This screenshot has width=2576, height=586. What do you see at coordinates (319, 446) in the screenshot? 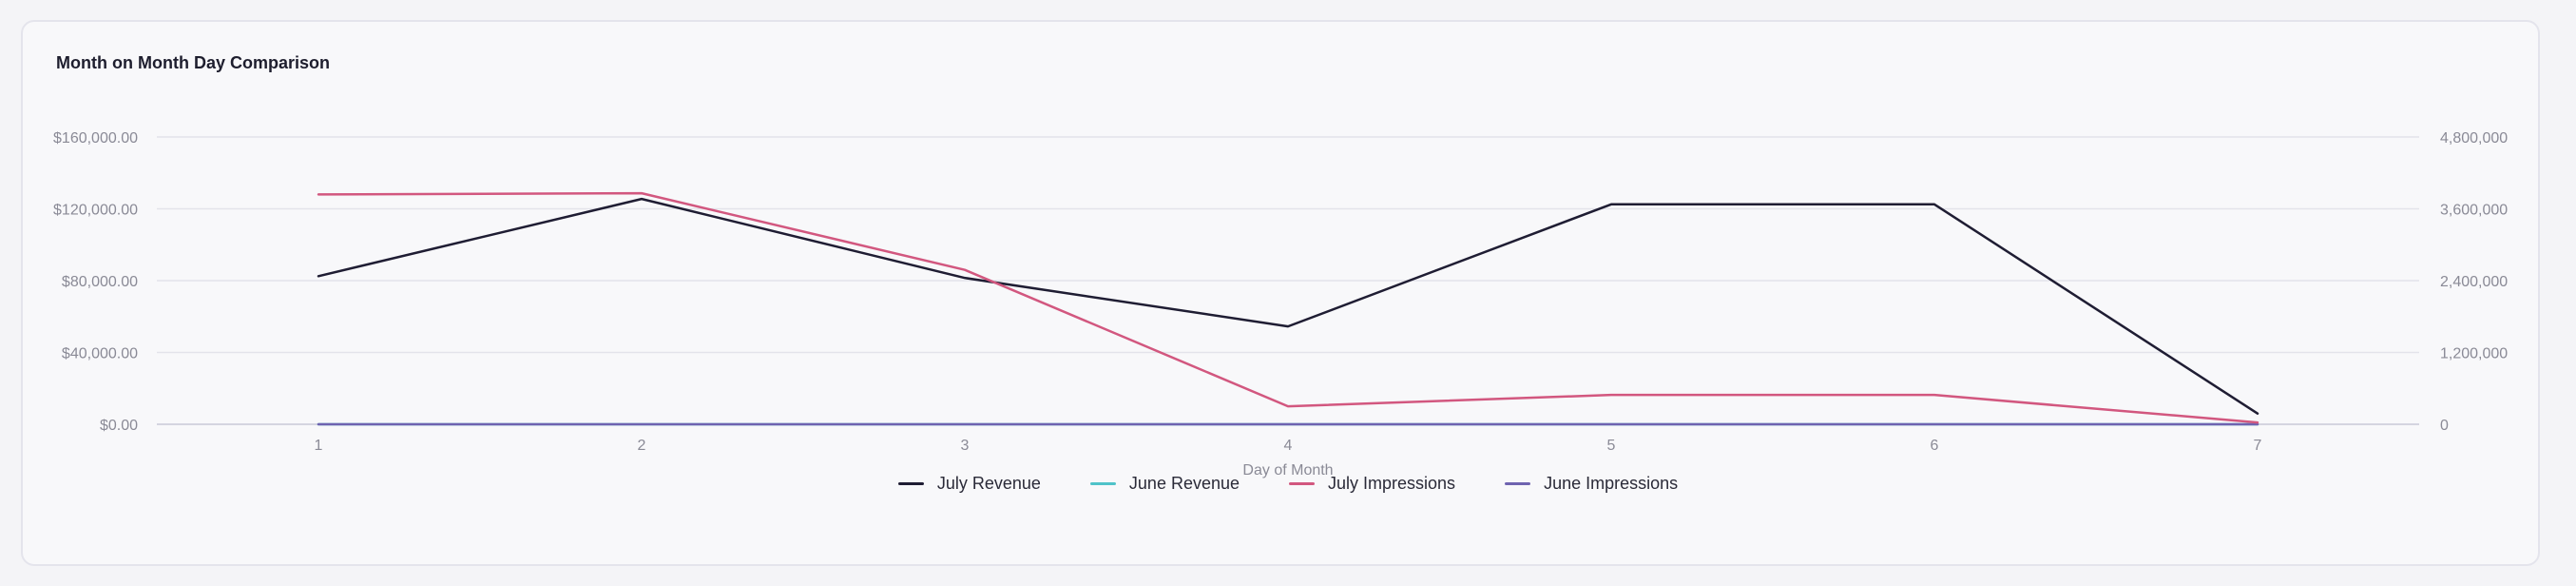
I see `x-tick-label: 1` at bounding box center [319, 446].